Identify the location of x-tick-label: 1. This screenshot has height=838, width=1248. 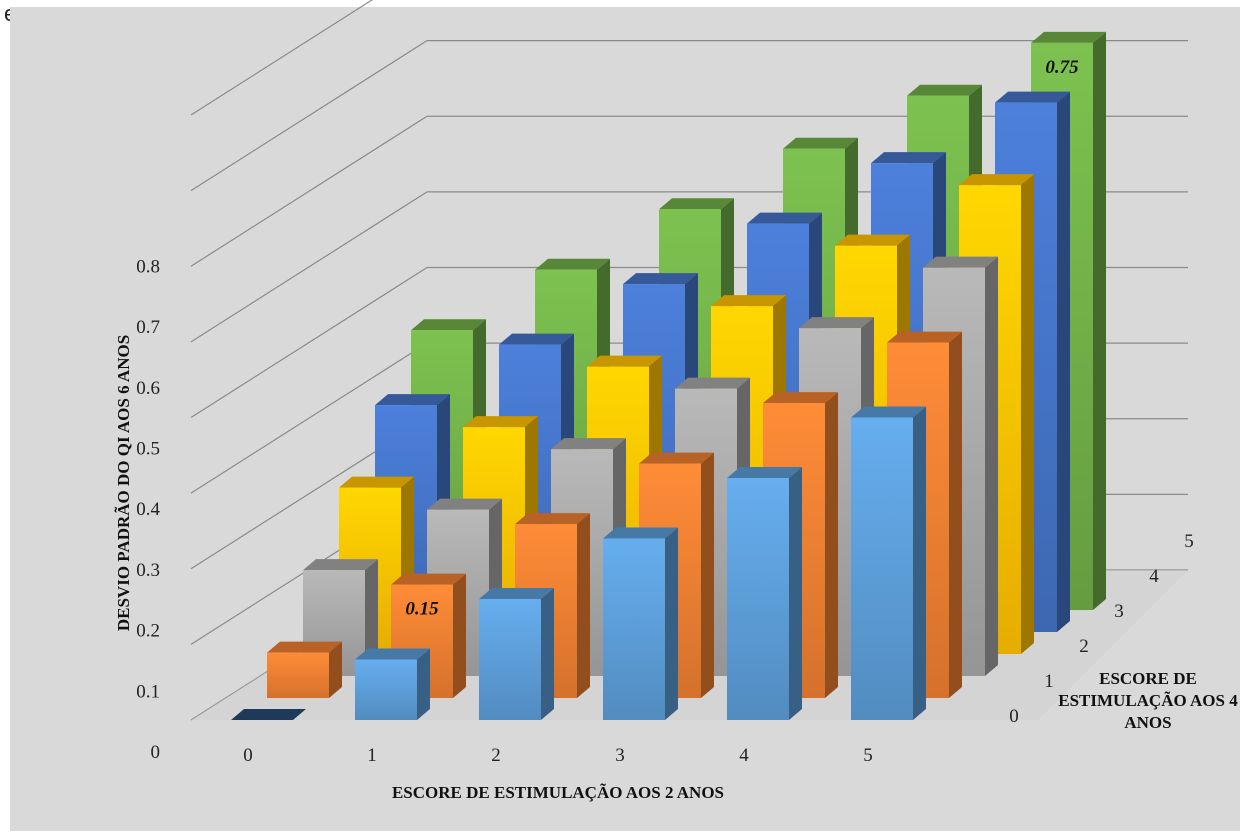
(372, 755).